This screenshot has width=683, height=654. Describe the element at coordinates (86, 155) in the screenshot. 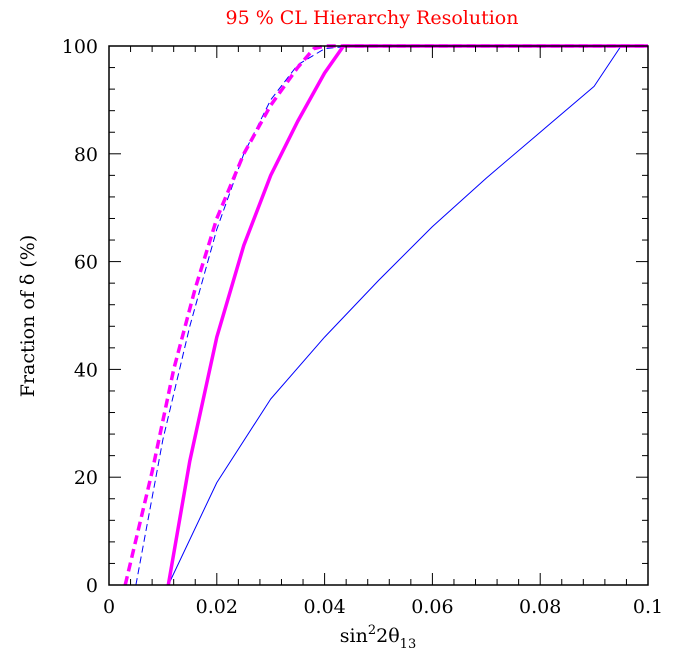

I see `y-tick-label: 80` at that location.